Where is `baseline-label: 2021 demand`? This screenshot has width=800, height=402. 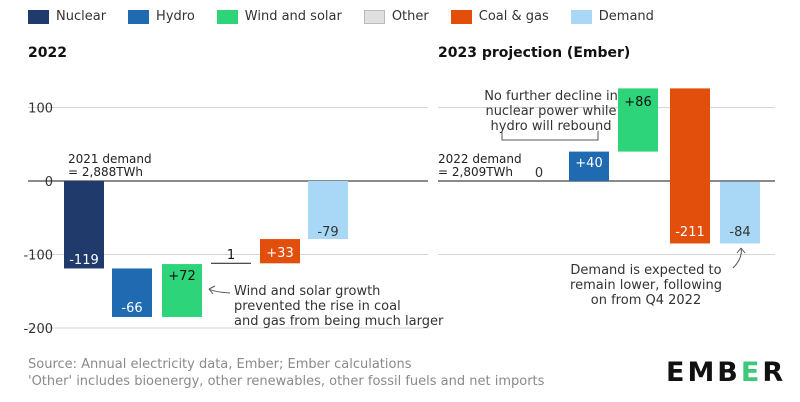 baseline-label: 2021 demand is located at coordinates (110, 159).